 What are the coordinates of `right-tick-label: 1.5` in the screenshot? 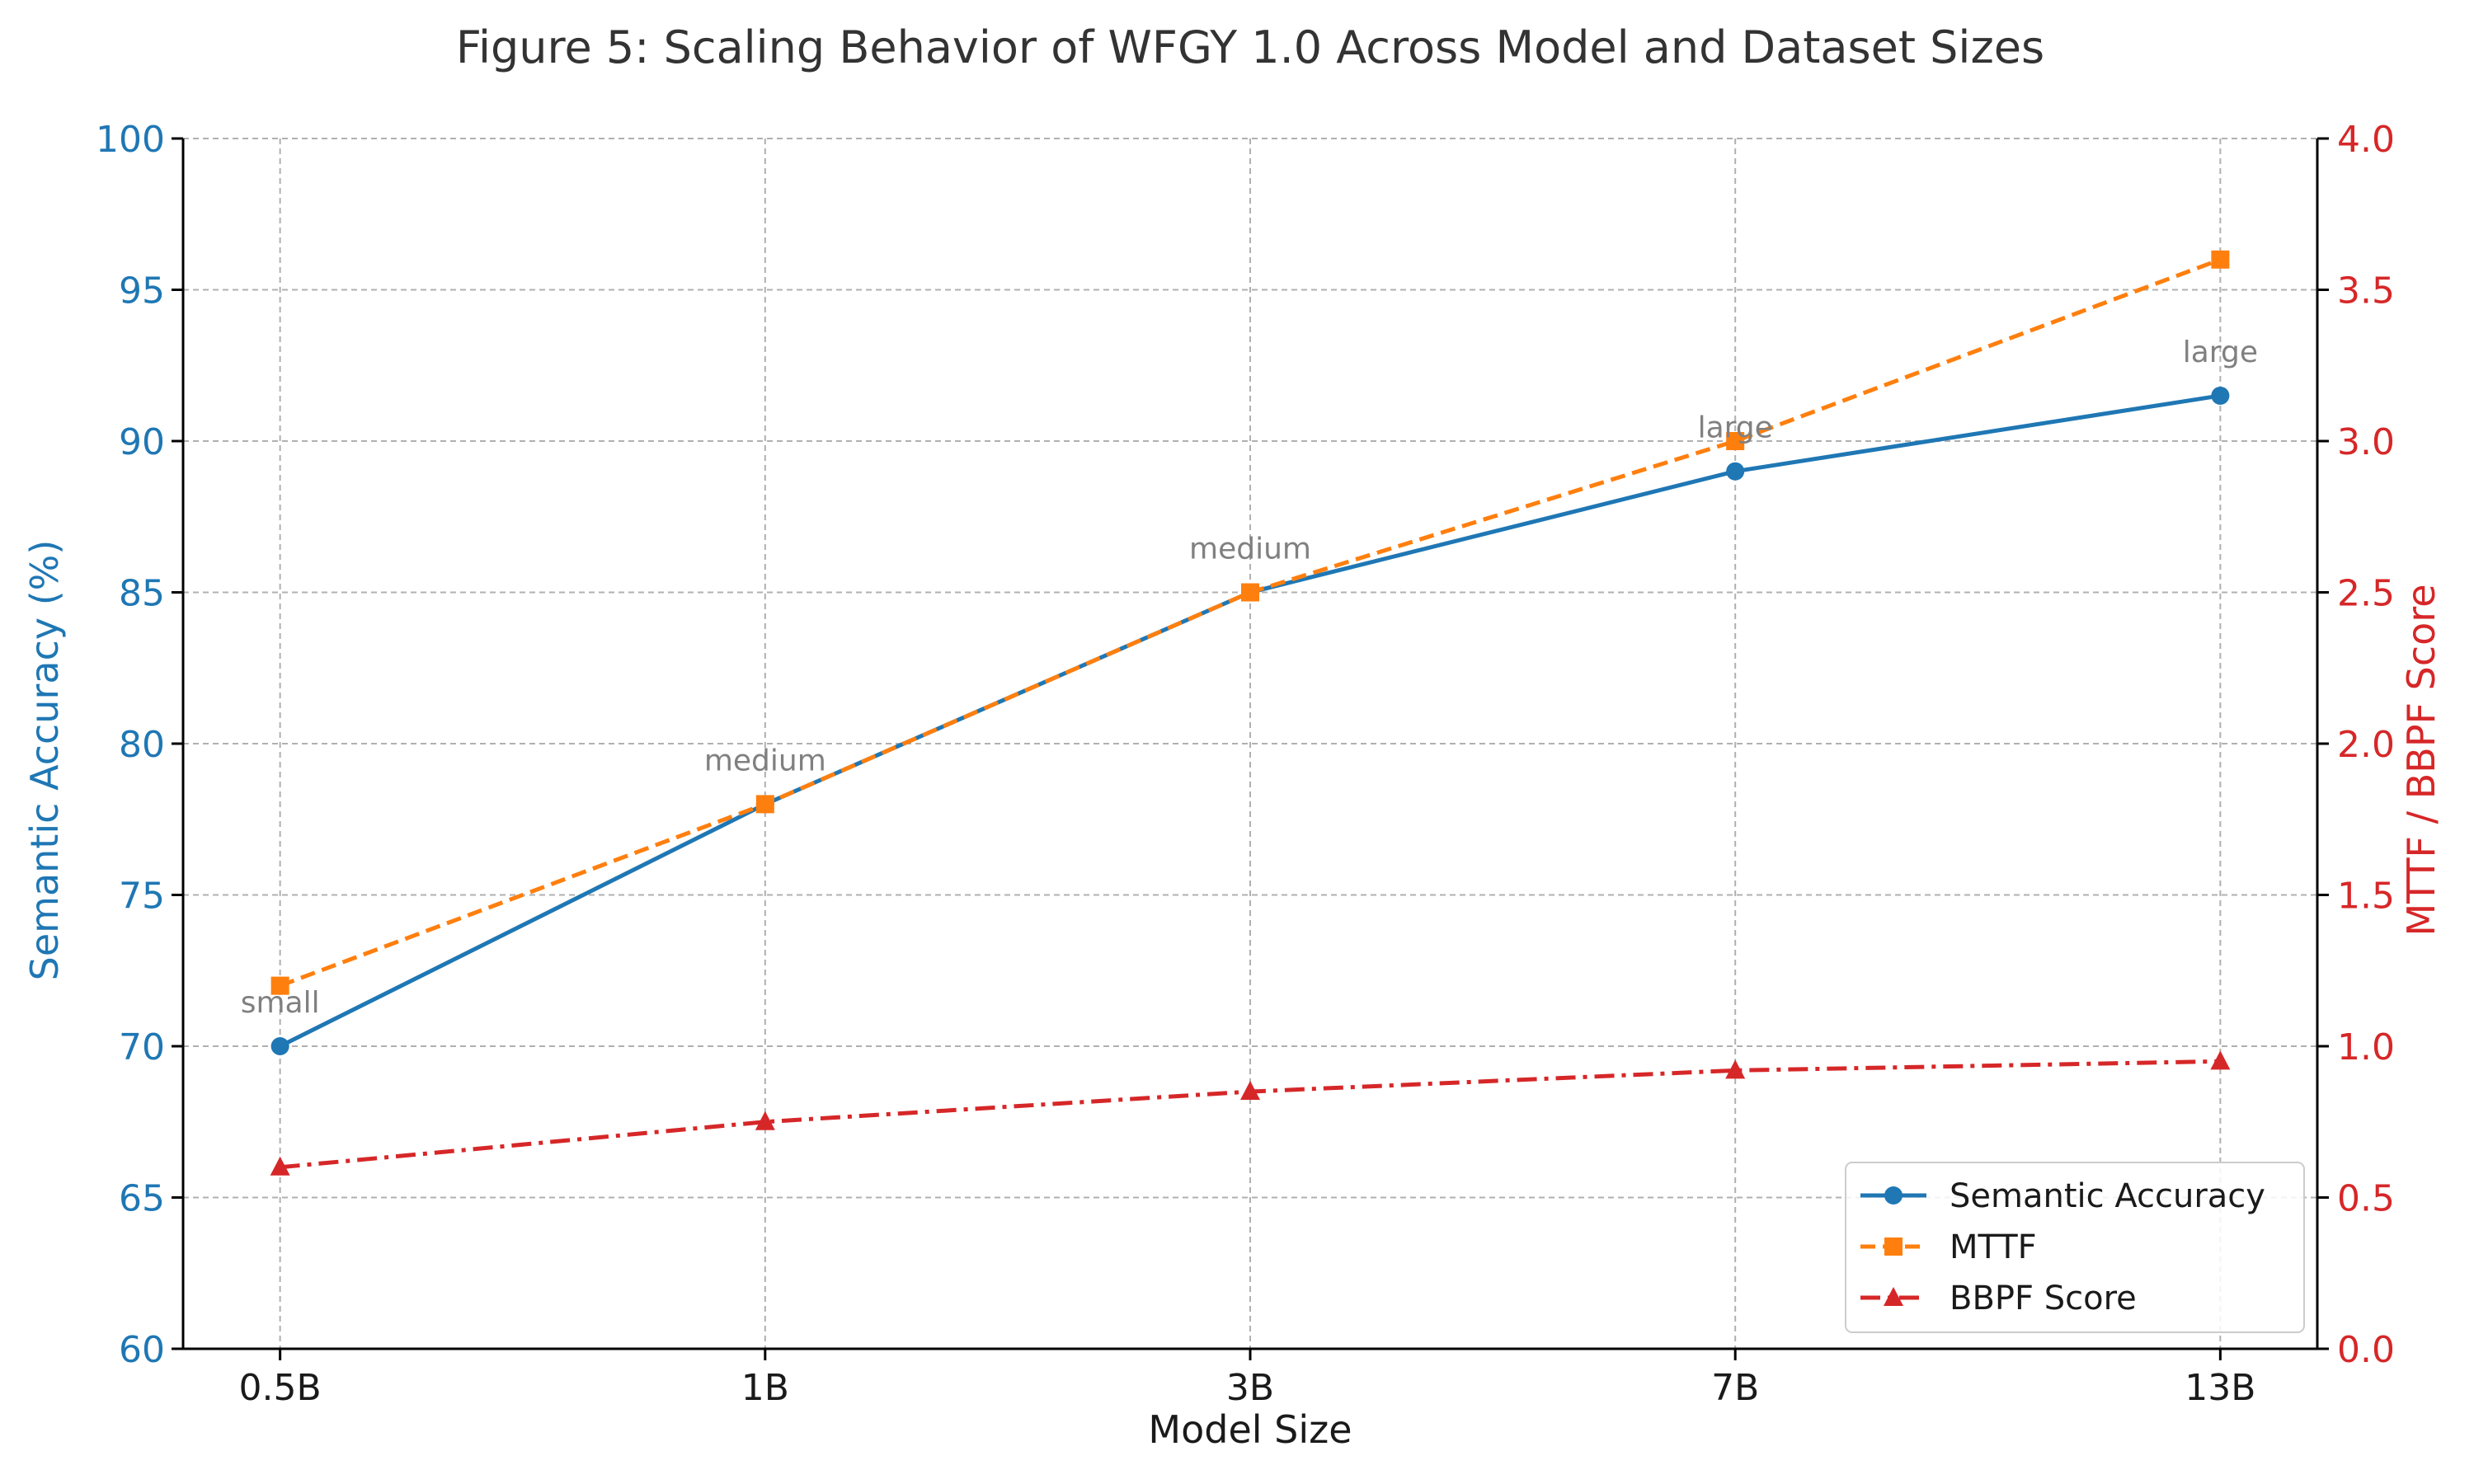 It's located at (2366, 897).